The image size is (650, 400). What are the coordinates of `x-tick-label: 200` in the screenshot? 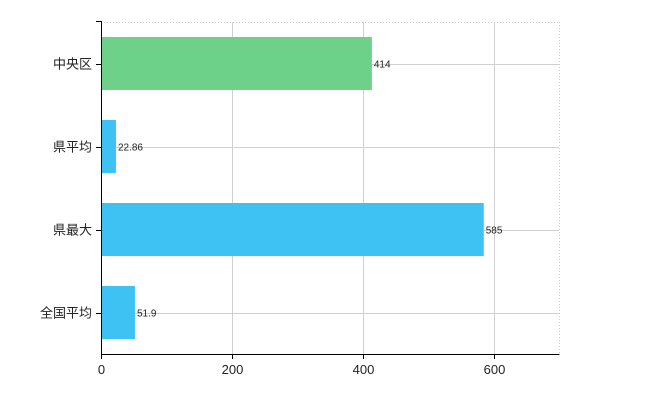 It's located at (233, 369).